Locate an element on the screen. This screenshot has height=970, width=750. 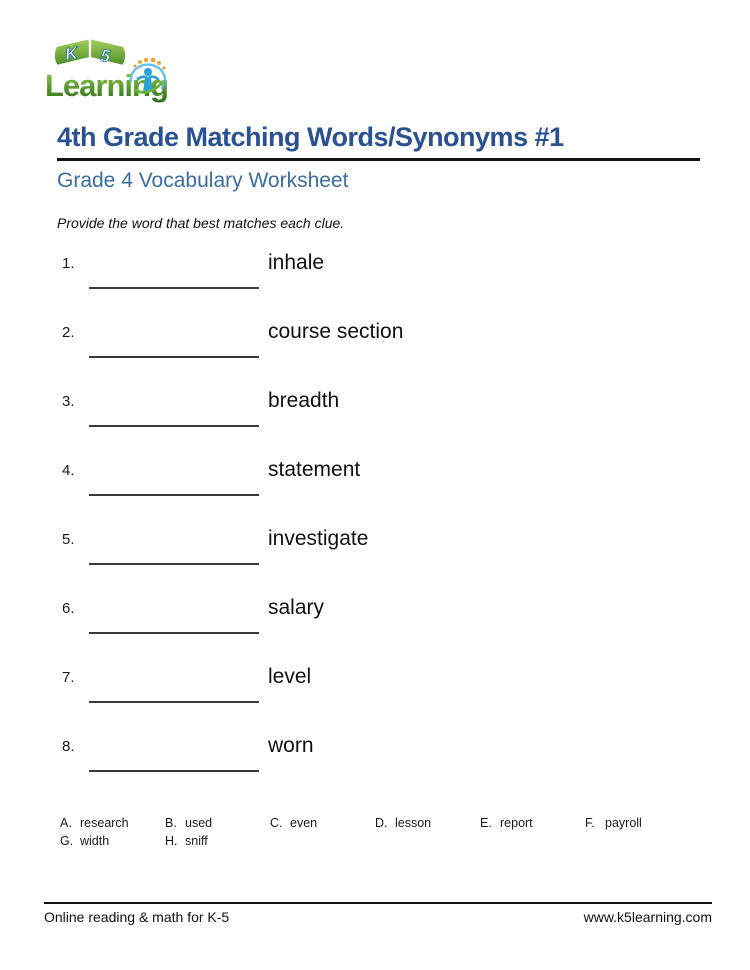
question-row: 8. worn is located at coordinates (367, 766).